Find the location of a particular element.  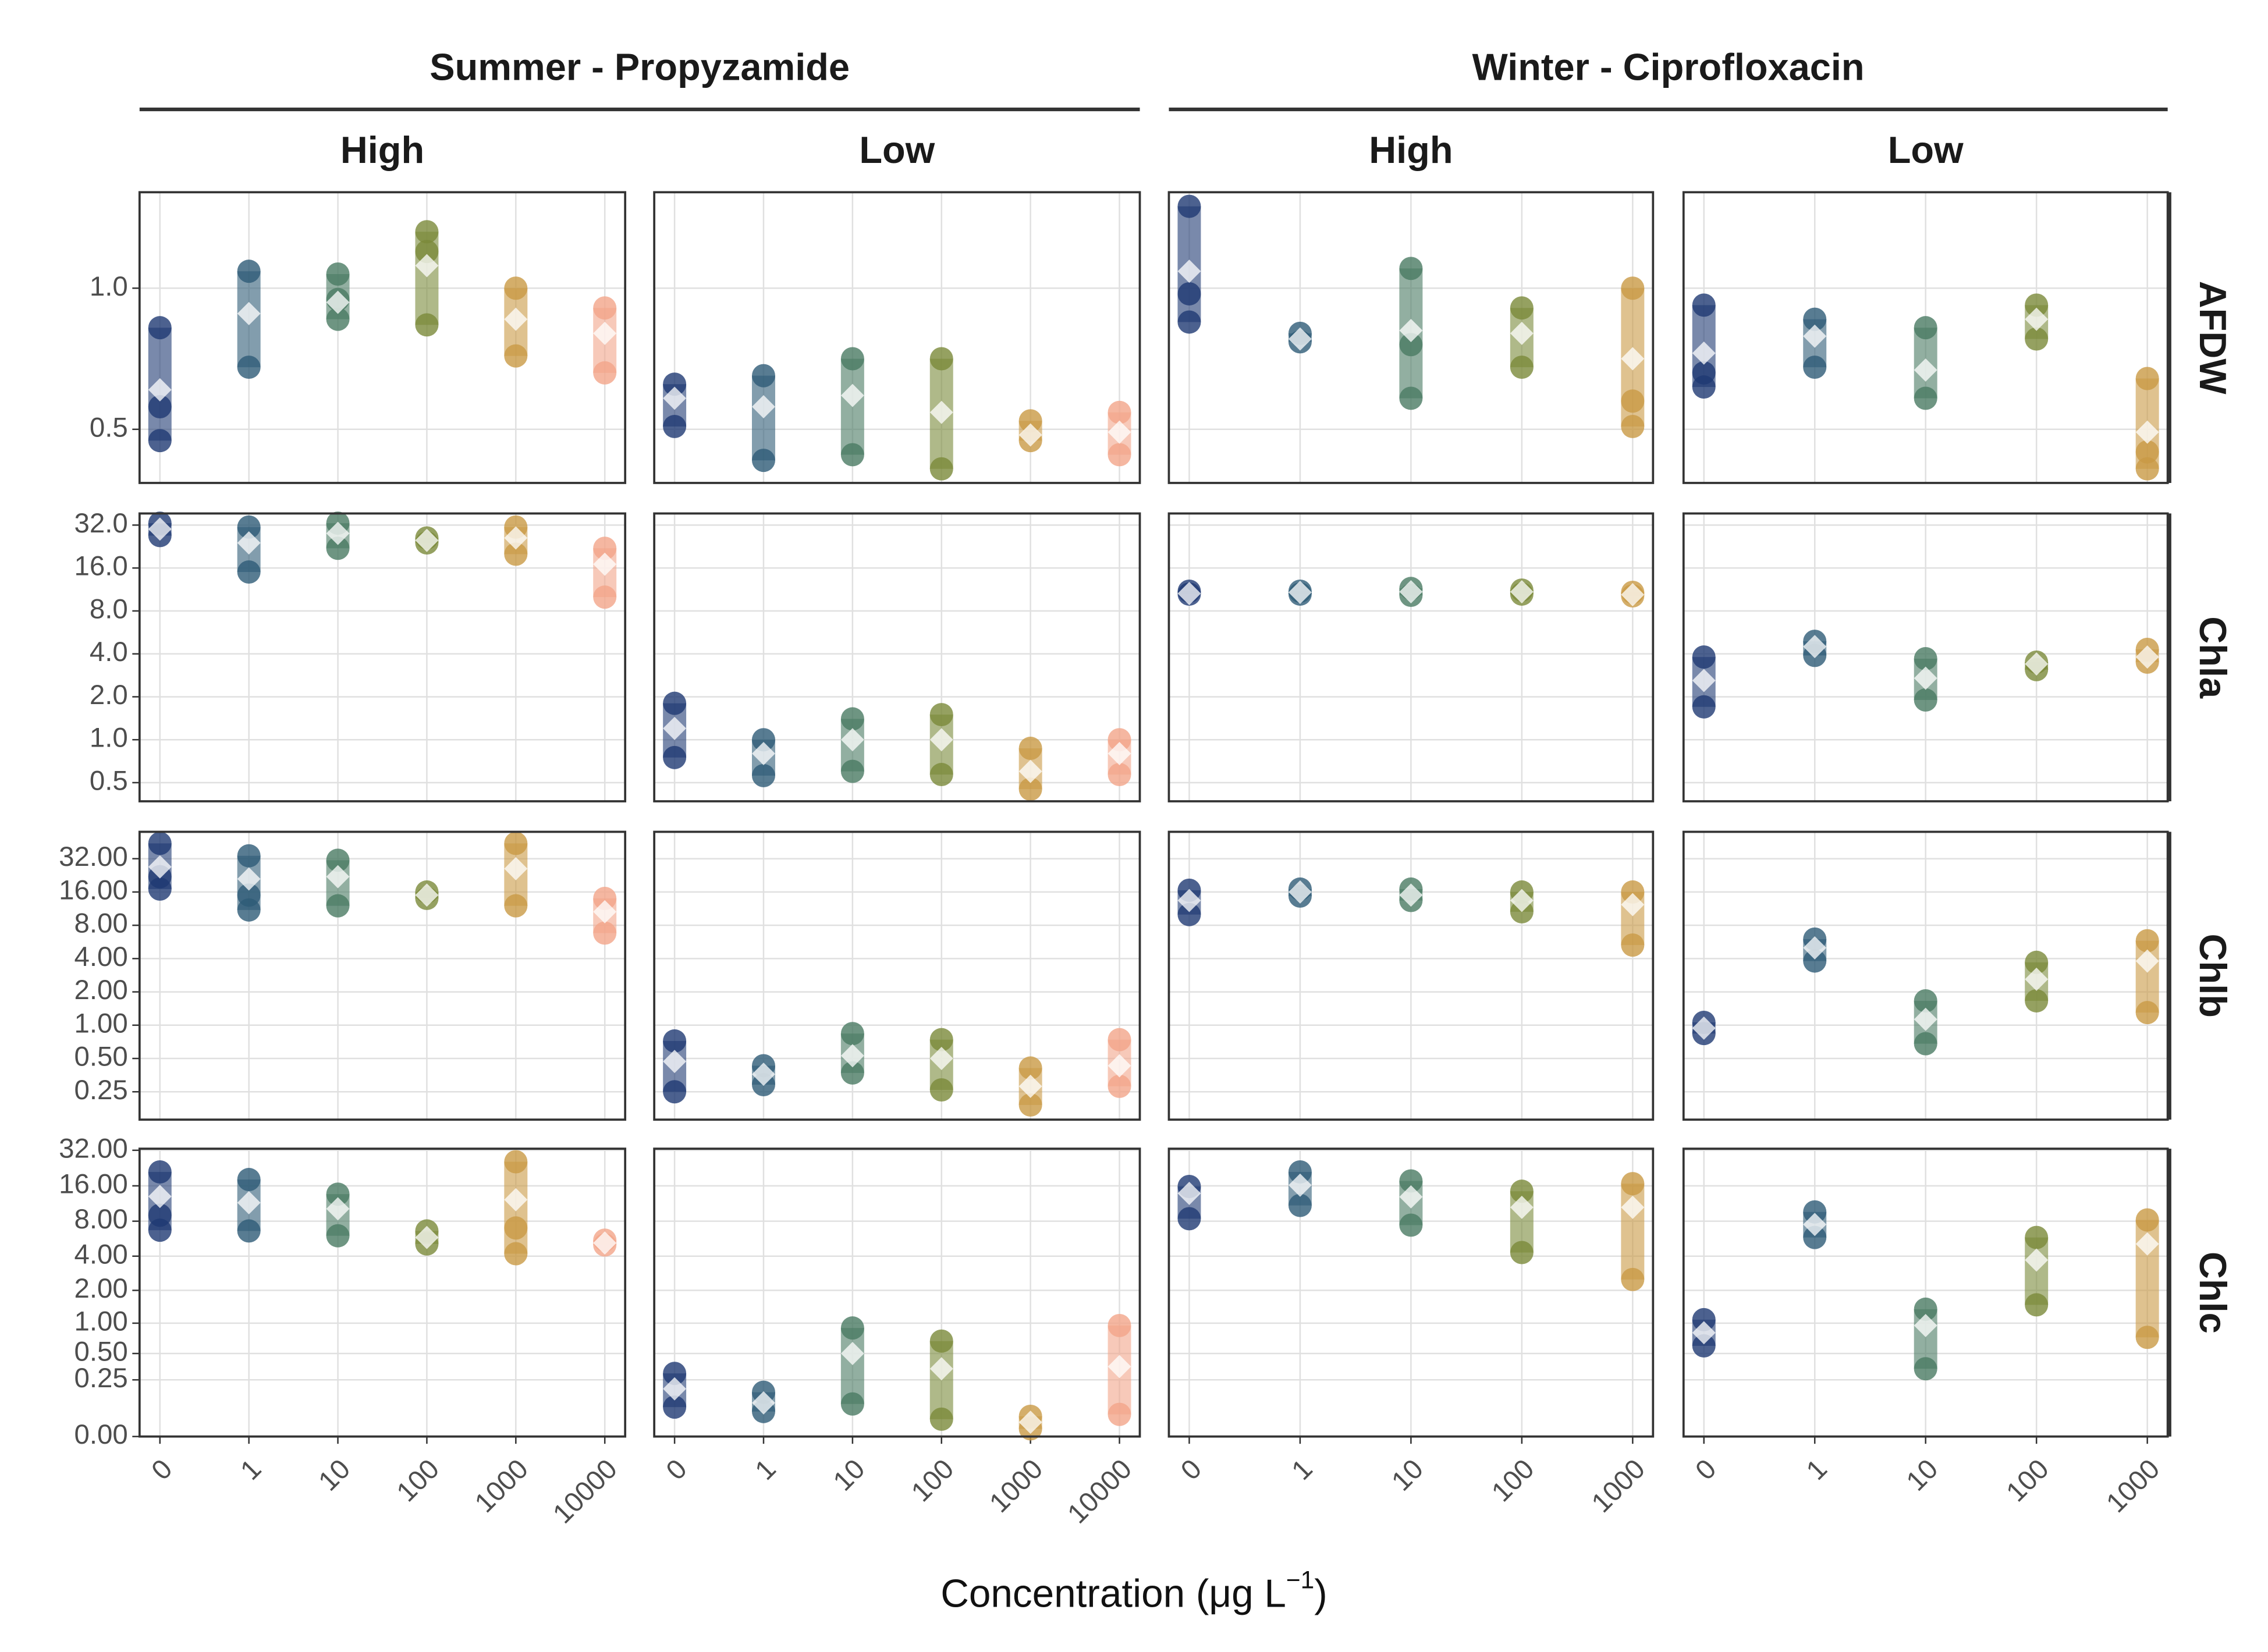

y-tick-label: 32.0 is located at coordinates (100, 523).